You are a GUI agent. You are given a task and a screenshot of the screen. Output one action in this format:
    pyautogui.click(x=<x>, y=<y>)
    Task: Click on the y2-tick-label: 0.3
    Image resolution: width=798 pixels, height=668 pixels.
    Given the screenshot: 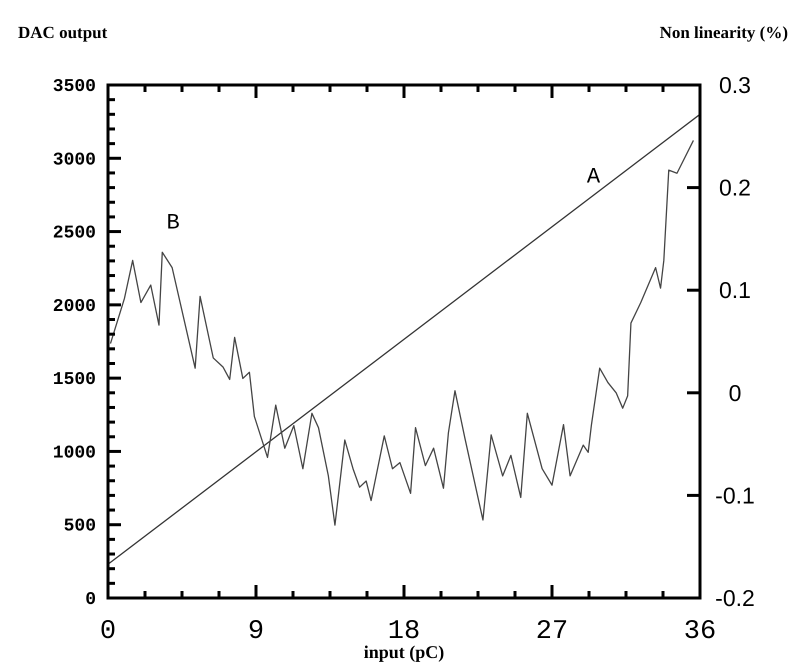 What is the action you would take?
    pyautogui.click(x=735, y=85)
    